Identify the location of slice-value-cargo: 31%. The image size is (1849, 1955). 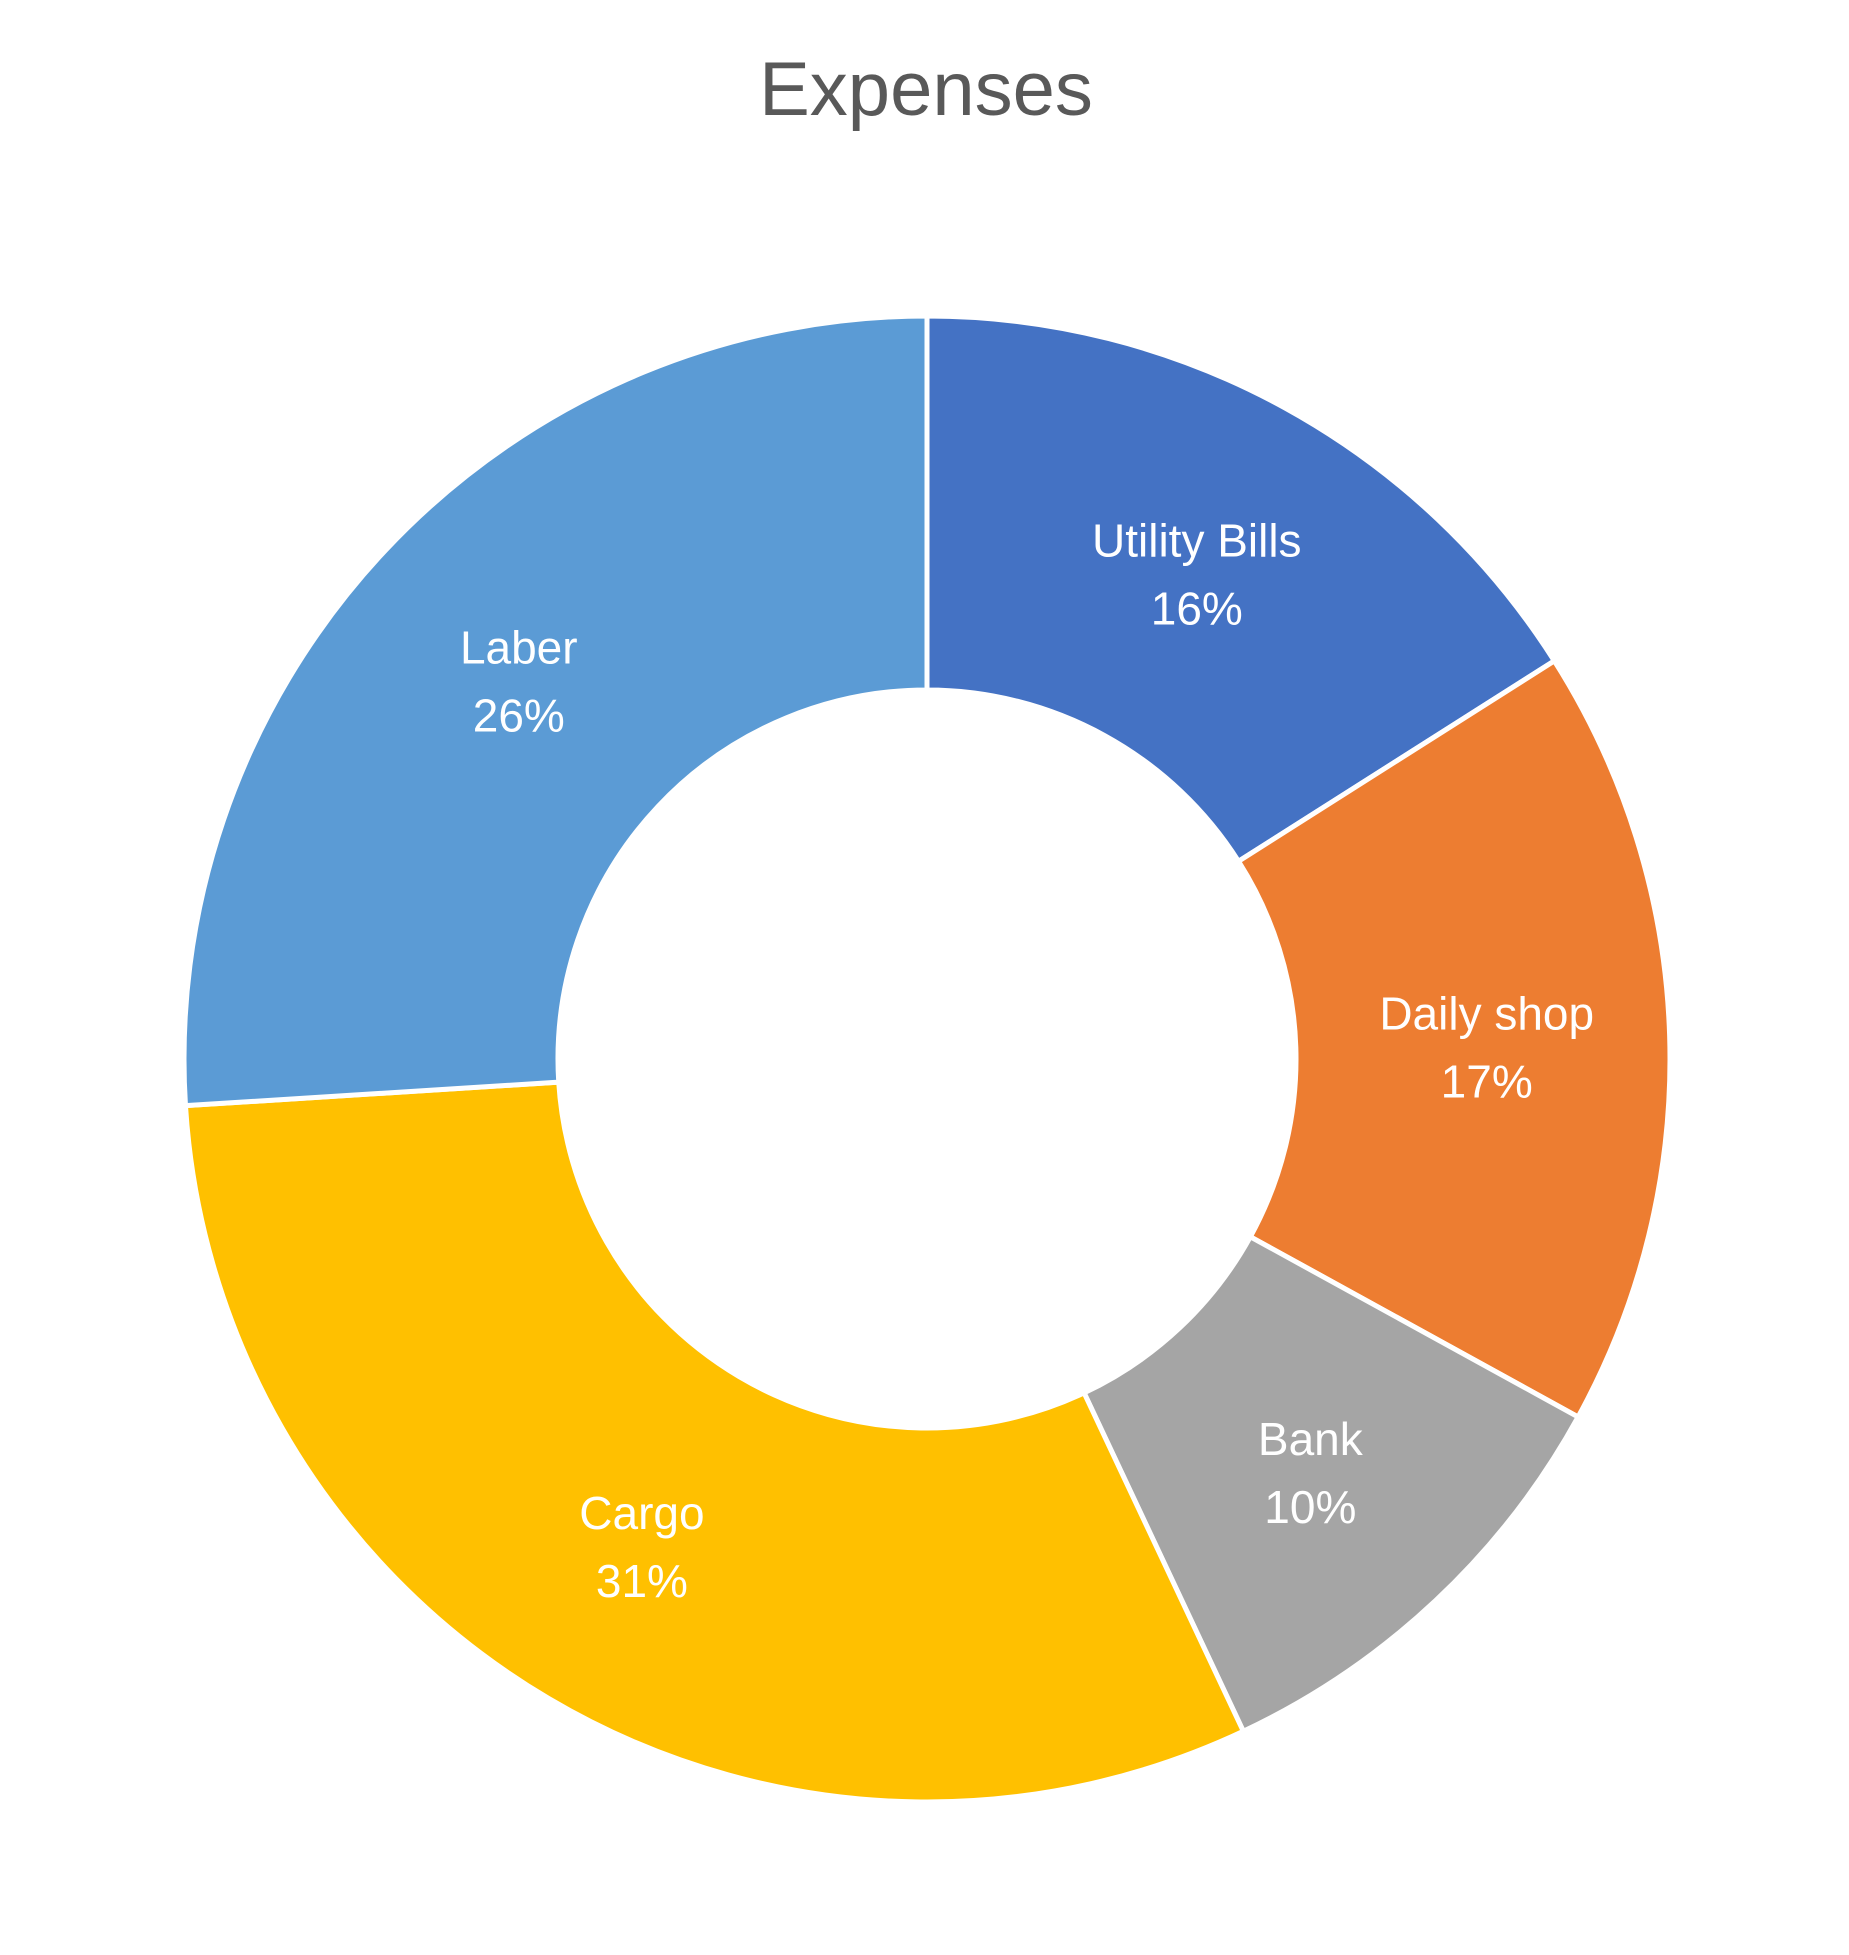
(642, 1581).